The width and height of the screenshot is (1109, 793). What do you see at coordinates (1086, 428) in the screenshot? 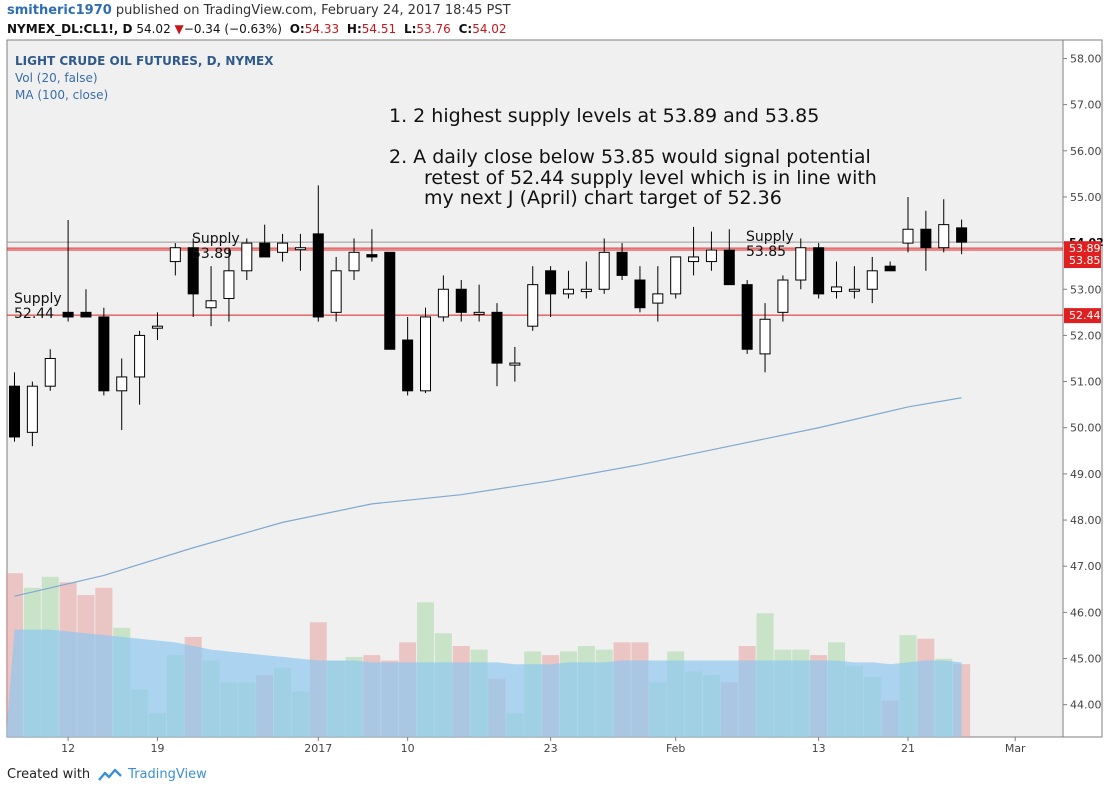
I see `y-tick-label: 50.00` at bounding box center [1086, 428].